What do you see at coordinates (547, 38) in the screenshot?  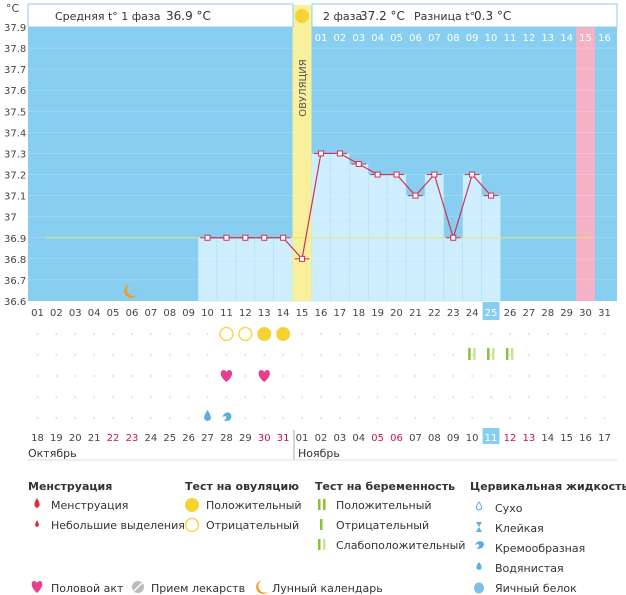 I see `top-day-label: 13` at bounding box center [547, 38].